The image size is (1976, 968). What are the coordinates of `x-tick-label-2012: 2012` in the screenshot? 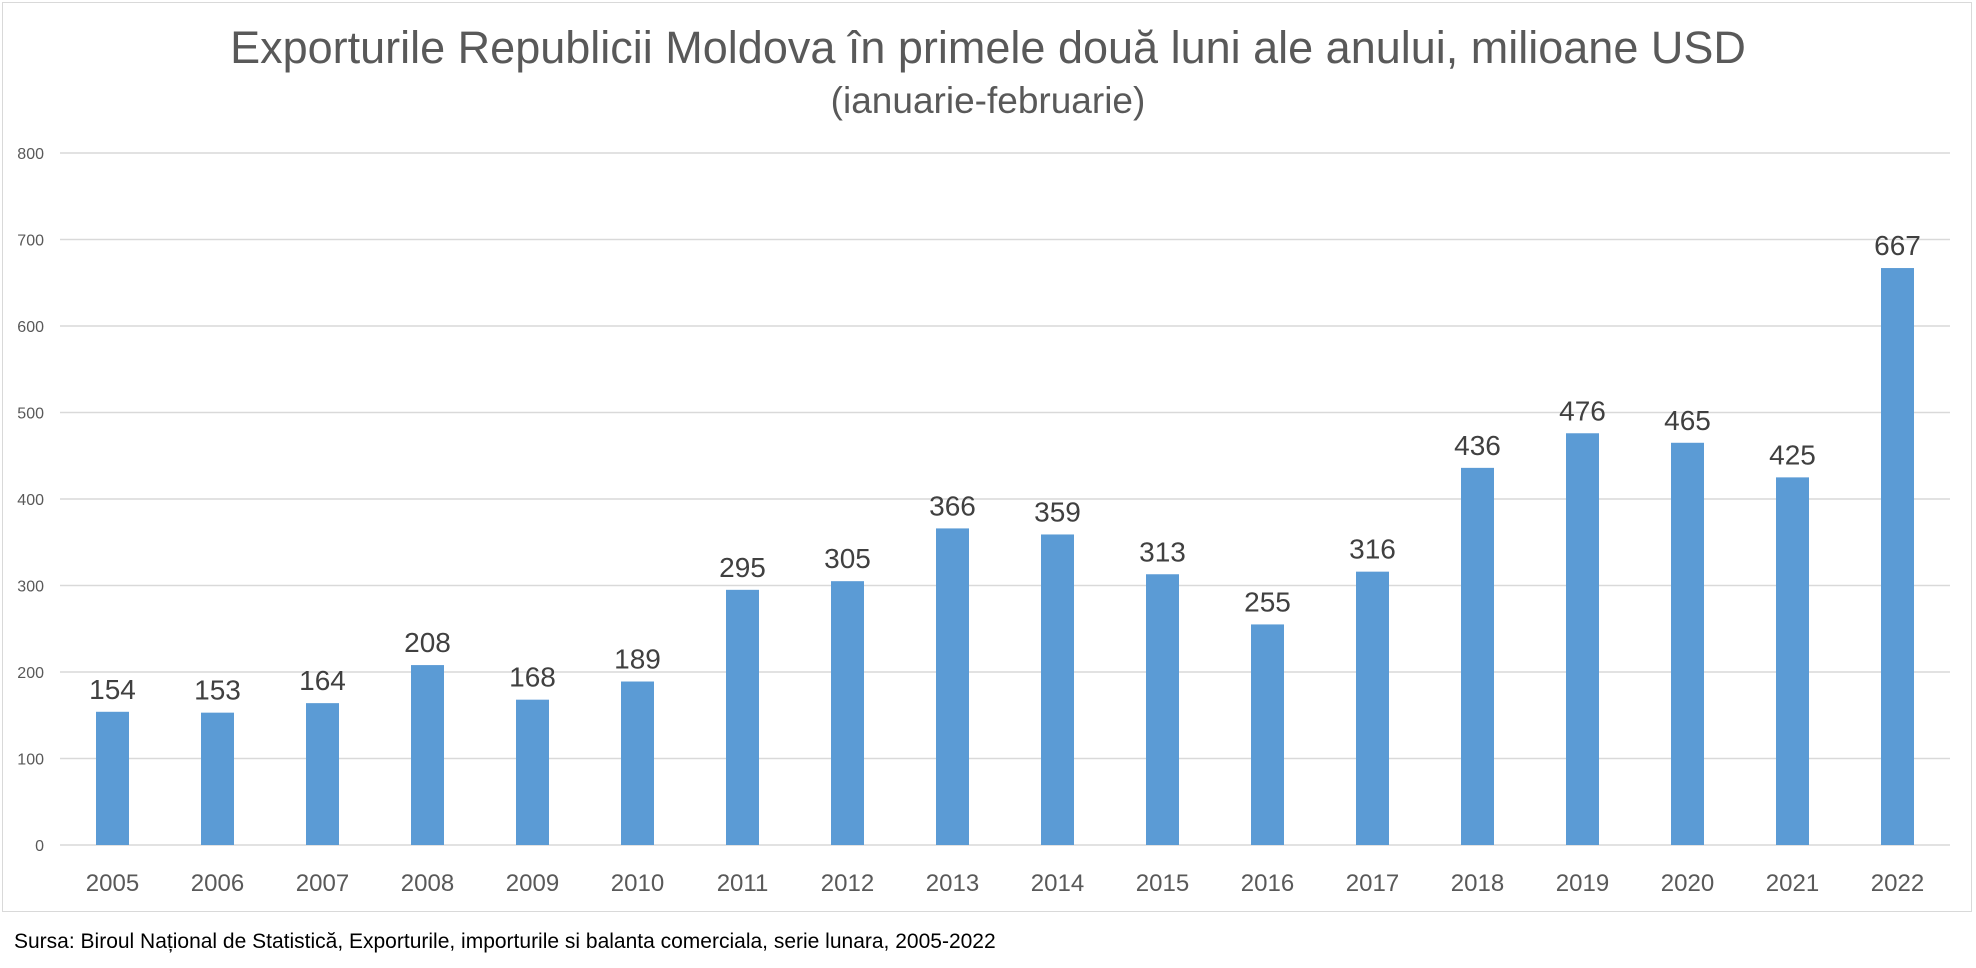 It's located at (847, 883).